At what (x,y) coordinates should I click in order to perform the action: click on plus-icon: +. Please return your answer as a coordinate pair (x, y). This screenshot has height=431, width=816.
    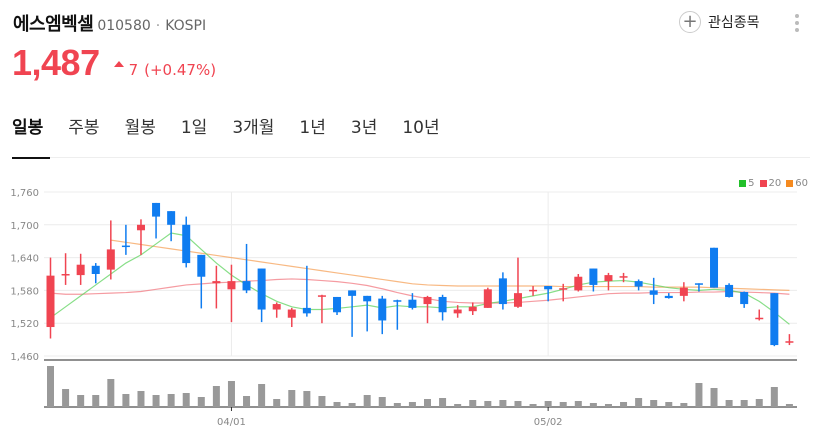
    Looking at the image, I should click on (690, 22).